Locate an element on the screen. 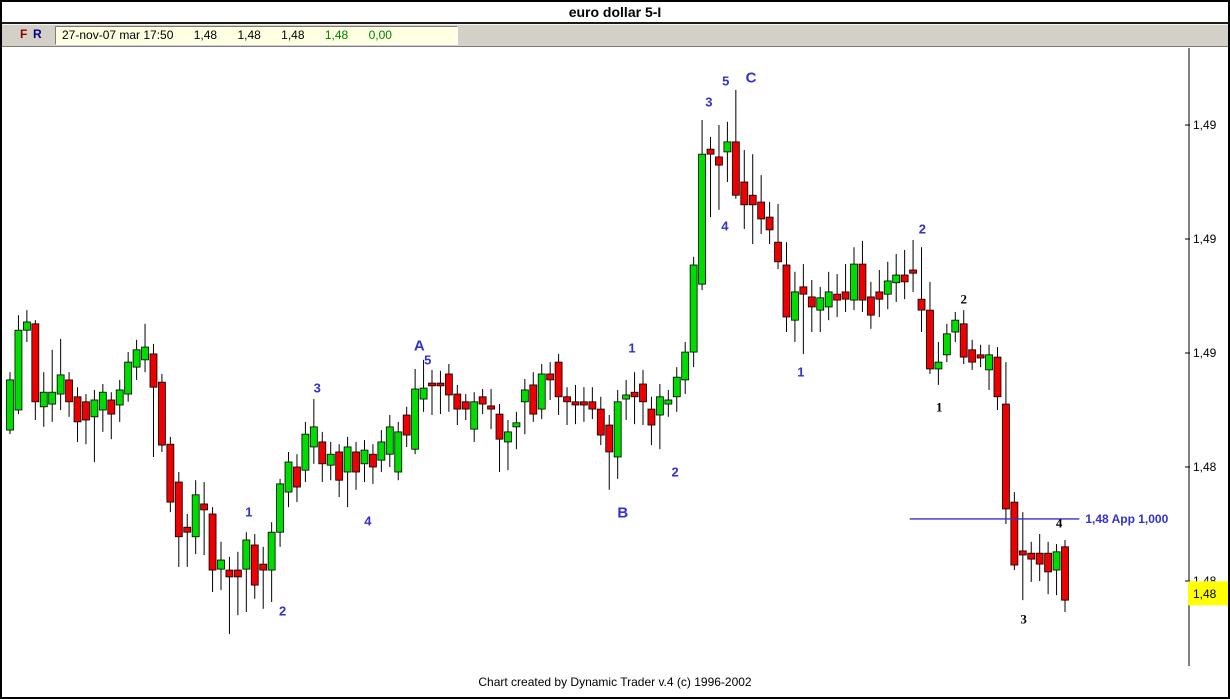 The image size is (1230, 699). app-price-line-label: 1,48 App 1,000 is located at coordinates (1126, 519).